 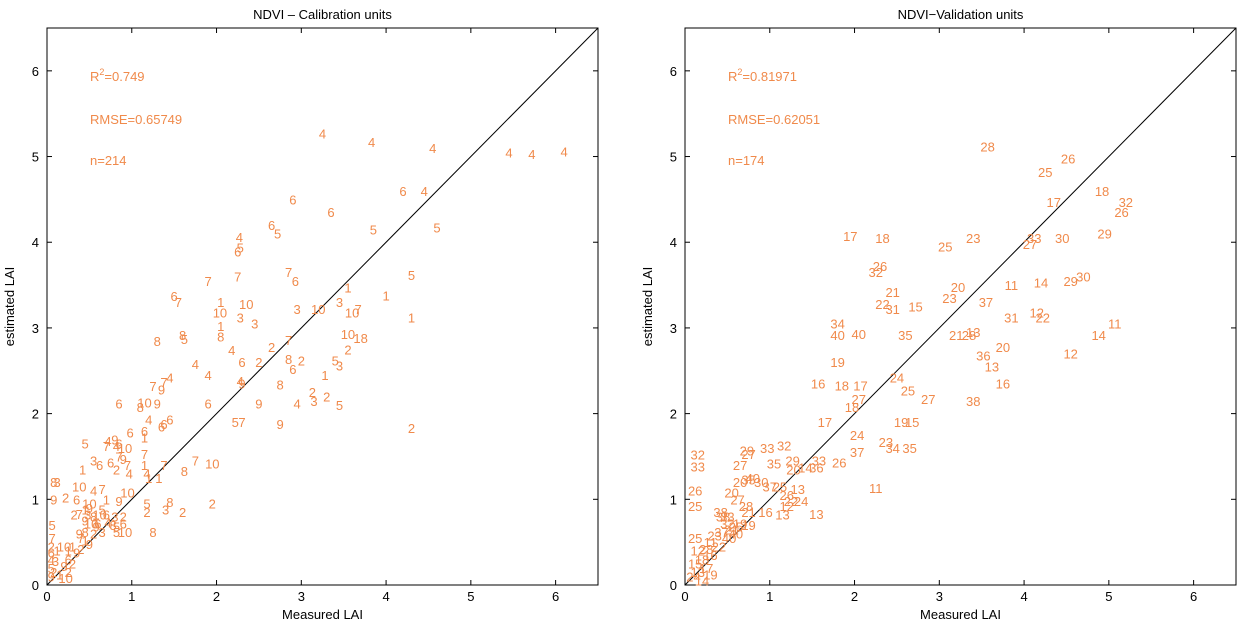 What do you see at coordinates (746, 506) in the screenshot?
I see `data-point: 28` at bounding box center [746, 506].